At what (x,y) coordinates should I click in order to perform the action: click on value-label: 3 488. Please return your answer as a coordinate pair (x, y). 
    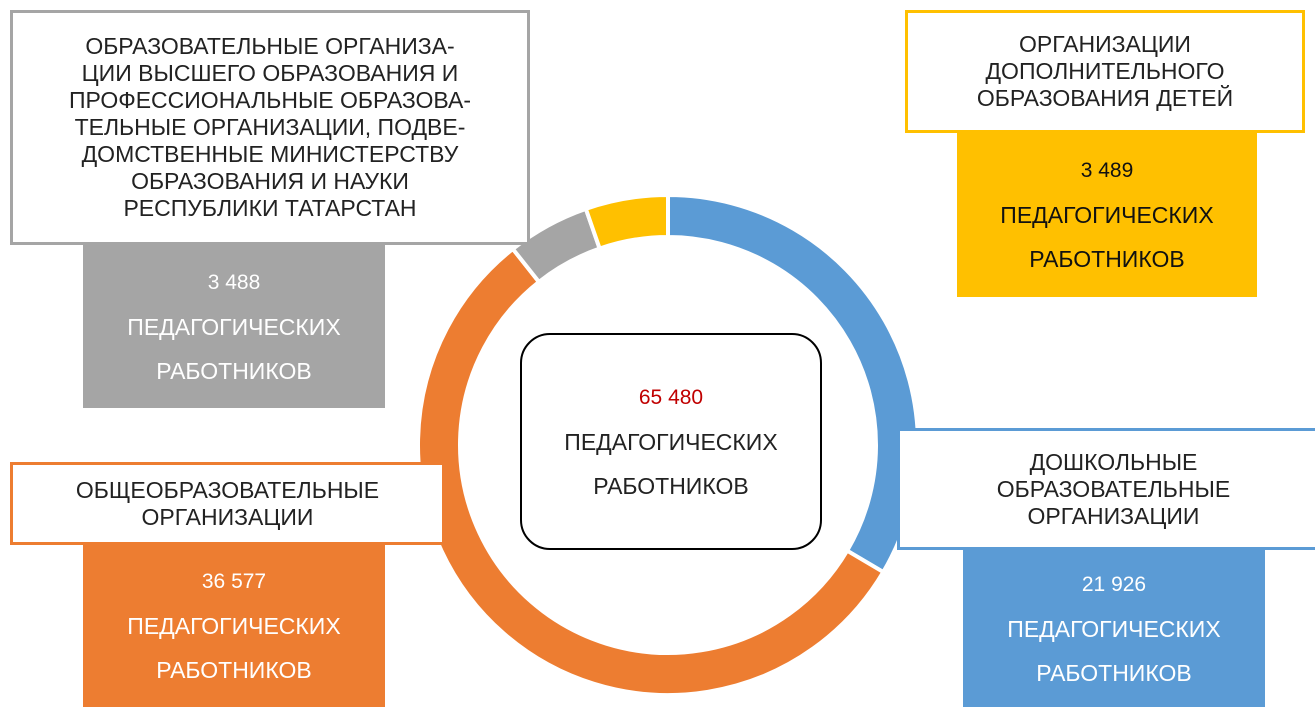
    Looking at the image, I should click on (234, 282).